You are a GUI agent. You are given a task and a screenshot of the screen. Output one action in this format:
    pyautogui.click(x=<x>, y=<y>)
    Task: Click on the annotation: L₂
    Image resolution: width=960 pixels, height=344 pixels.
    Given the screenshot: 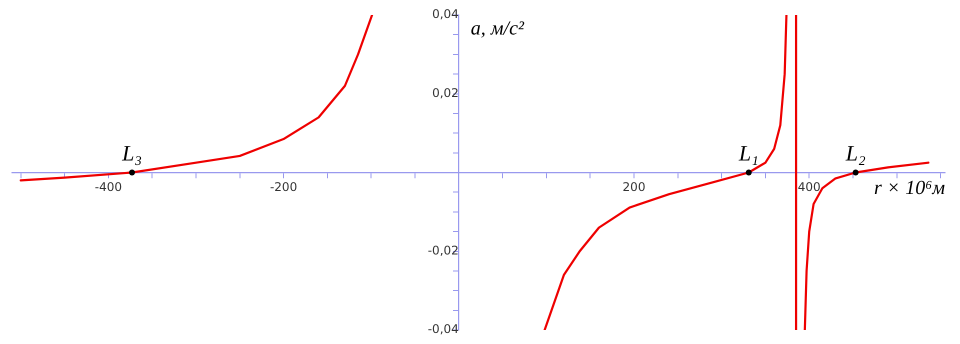 What is the action you would take?
    pyautogui.click(x=855, y=153)
    